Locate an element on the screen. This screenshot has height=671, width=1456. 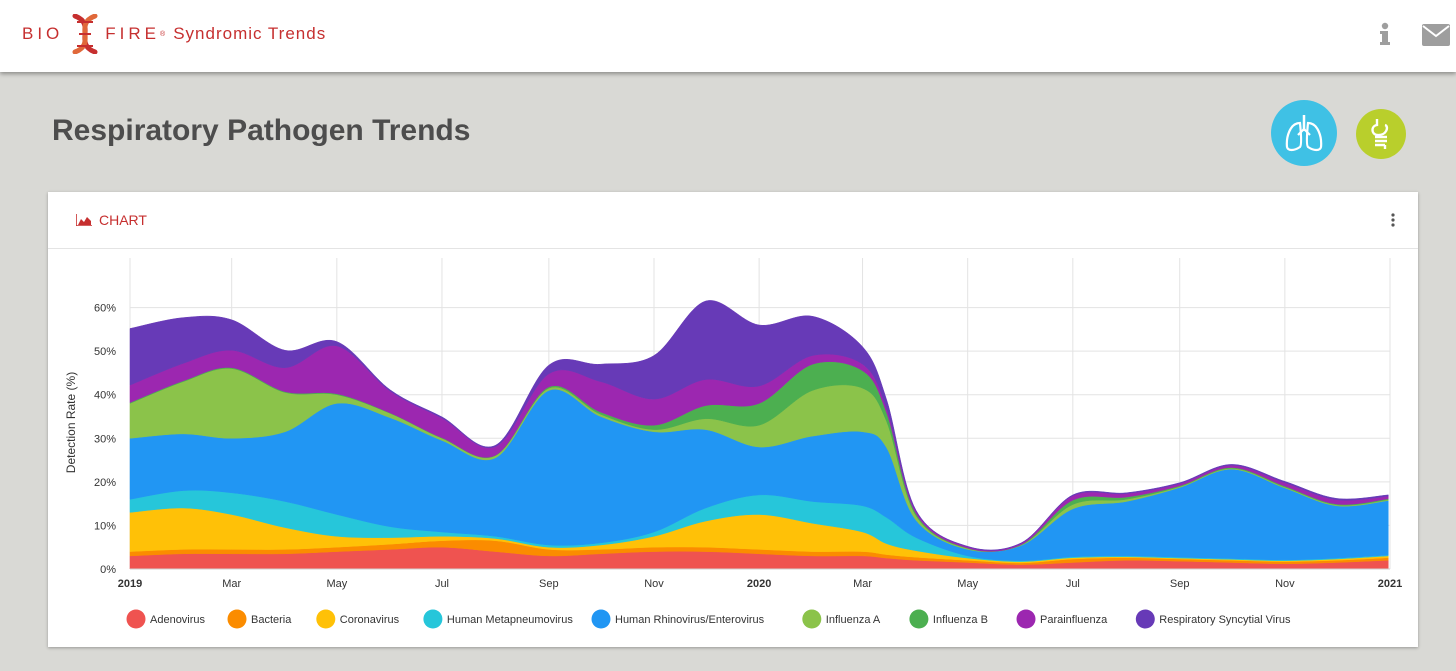
gastro-panel-button is located at coordinates (1381, 134).